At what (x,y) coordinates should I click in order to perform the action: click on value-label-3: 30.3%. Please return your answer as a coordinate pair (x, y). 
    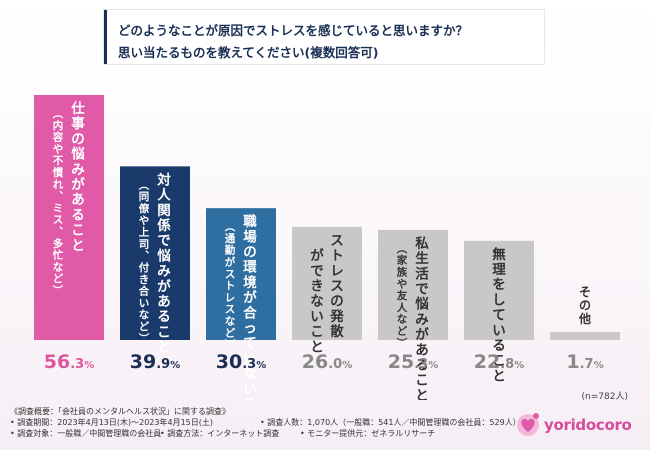
    Looking at the image, I should click on (241, 362).